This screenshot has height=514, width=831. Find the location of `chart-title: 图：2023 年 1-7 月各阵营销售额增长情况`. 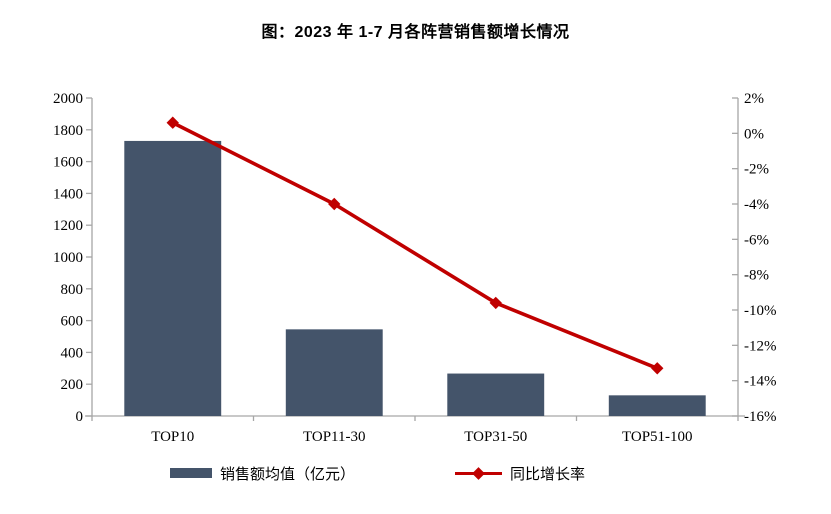

chart-title: 图：2023 年 1-7 月各阵营销售额增长情况 is located at coordinates (415, 32).